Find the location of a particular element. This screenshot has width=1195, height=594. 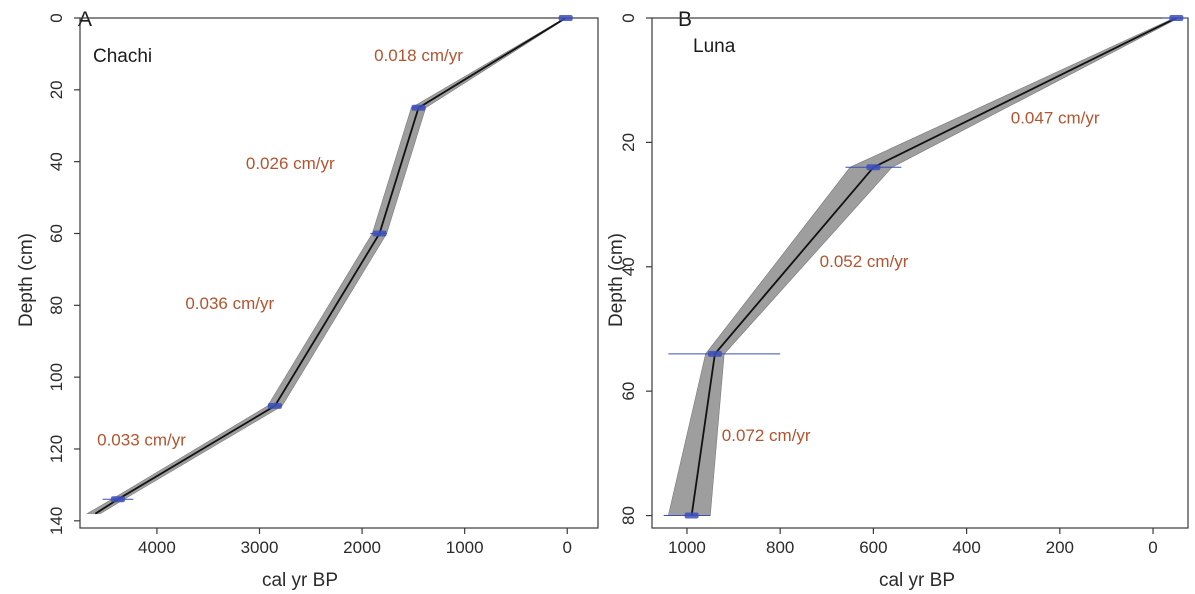

y-tick-label: 140 is located at coordinates (56, 521).